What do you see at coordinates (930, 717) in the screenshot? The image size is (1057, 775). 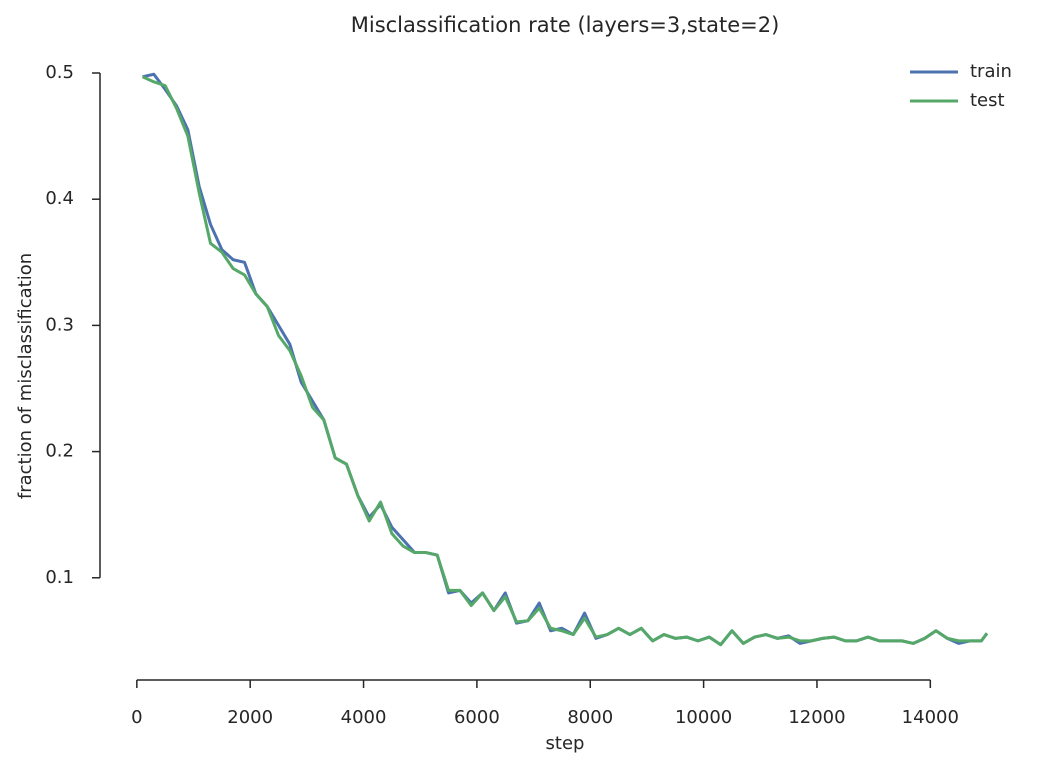 I see `x-tick-label: 14000` at bounding box center [930, 717].